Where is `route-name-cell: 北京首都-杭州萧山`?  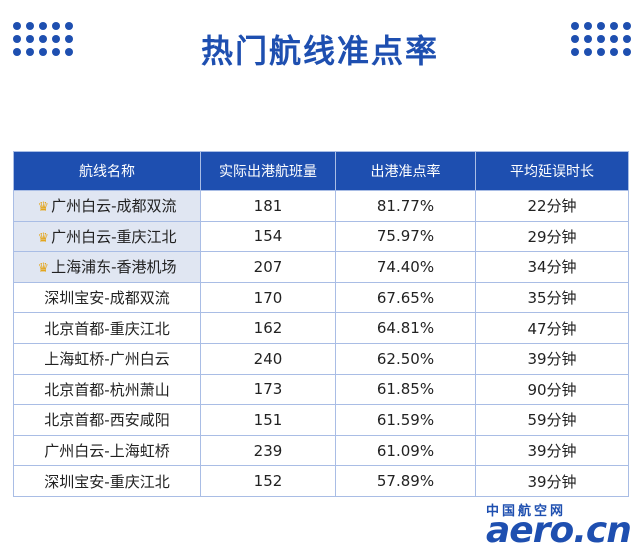
route-name-cell: 北京首都-杭州萧山 is located at coordinates (107, 389).